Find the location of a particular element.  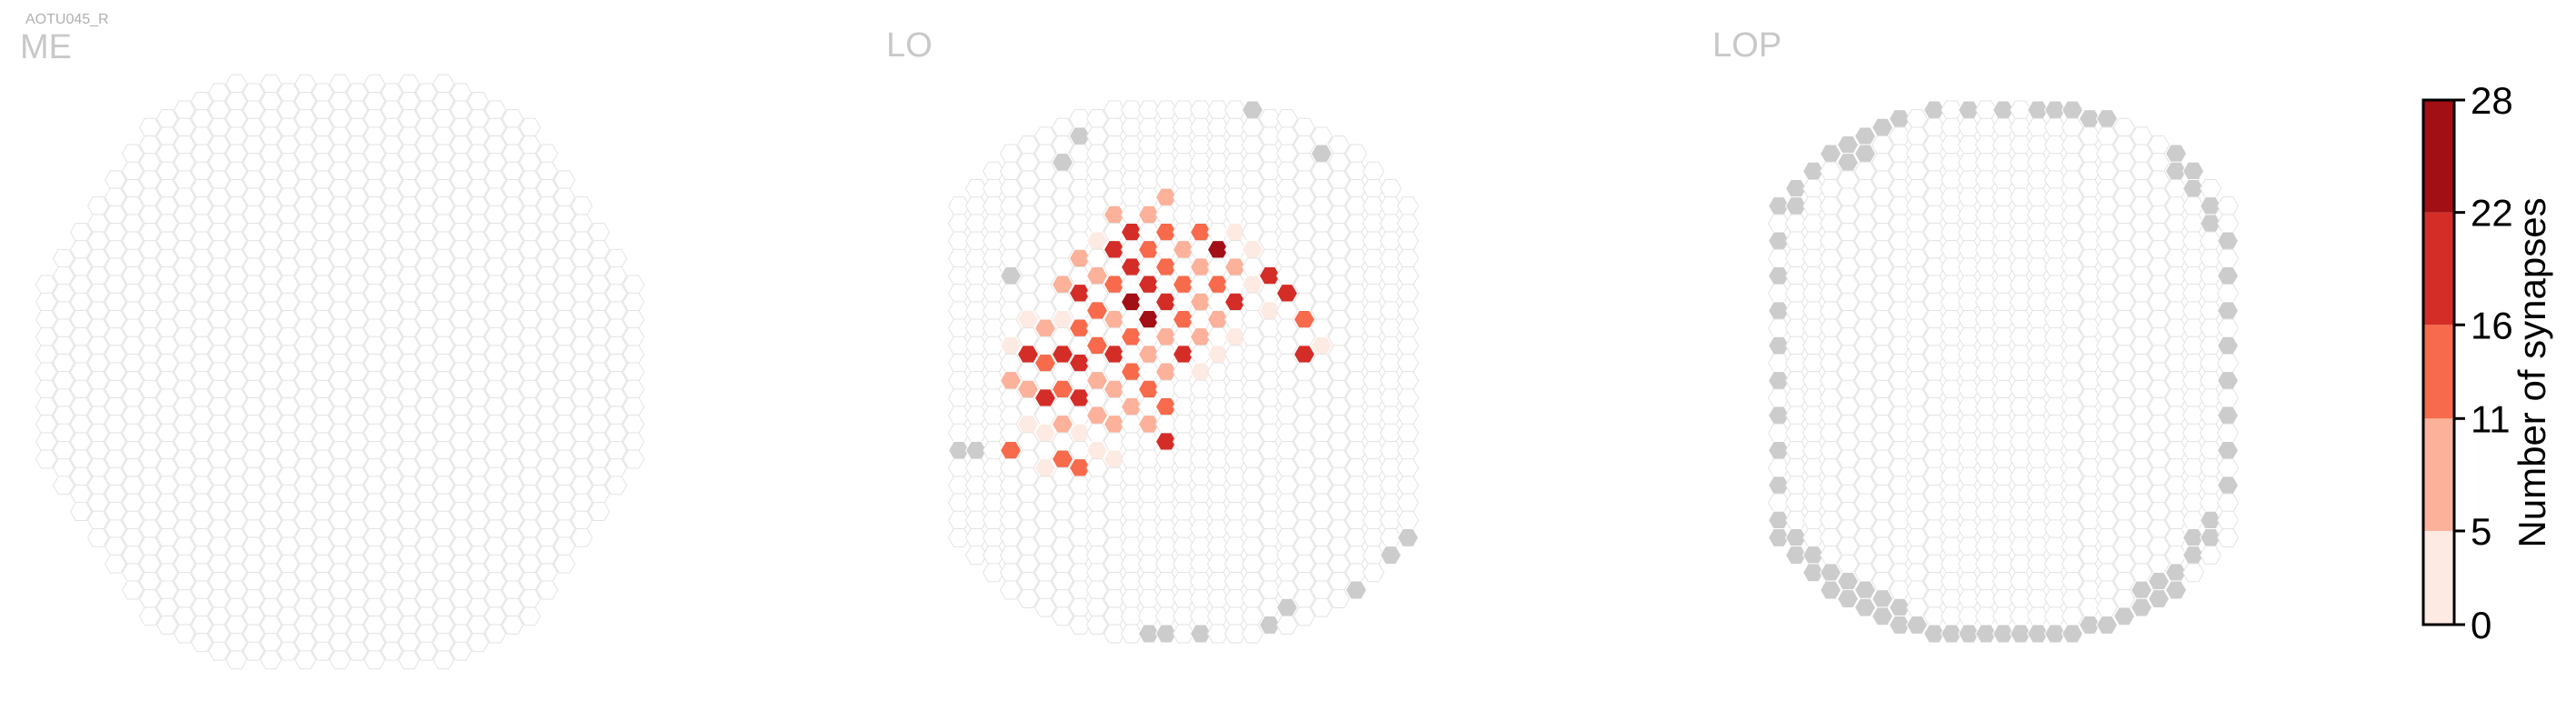

colorbar-segment is located at coordinates (2438, 268).